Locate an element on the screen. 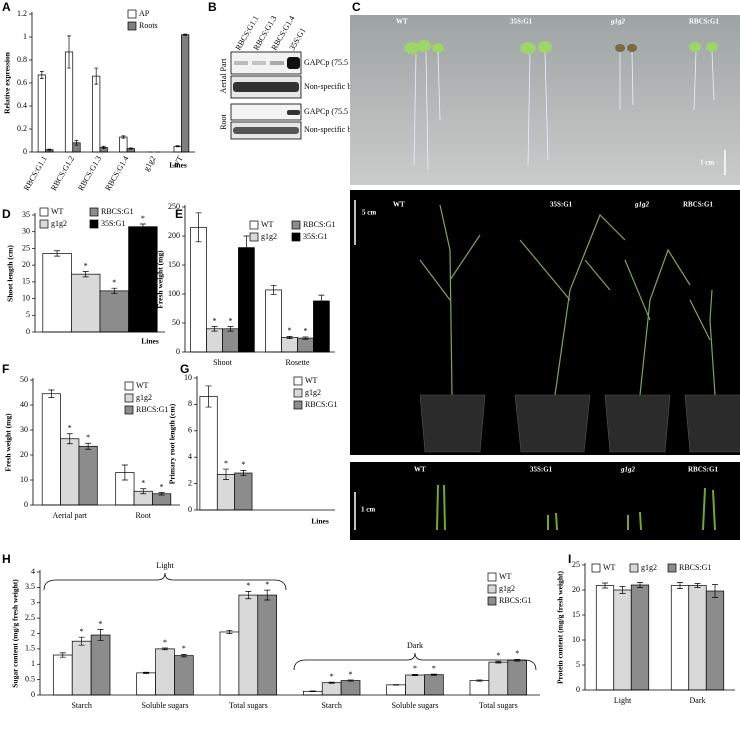  x-axis-label: Lines is located at coordinates (320, 521).